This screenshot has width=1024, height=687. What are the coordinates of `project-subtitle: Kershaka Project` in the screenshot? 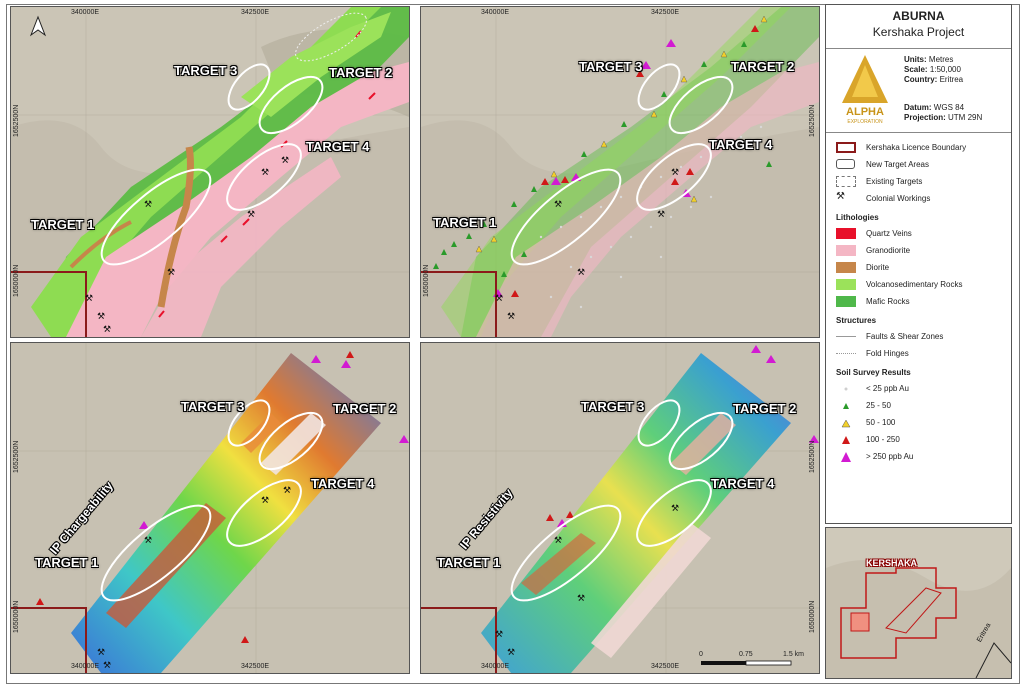 It's located at (918, 32).